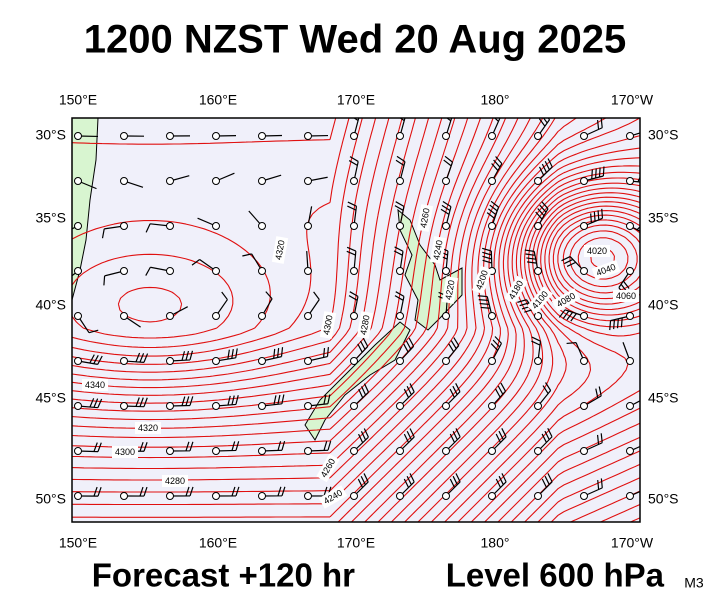  What do you see at coordinates (223, 575) in the screenshot?
I see `forecast-label: Forecast +120 hr` at bounding box center [223, 575].